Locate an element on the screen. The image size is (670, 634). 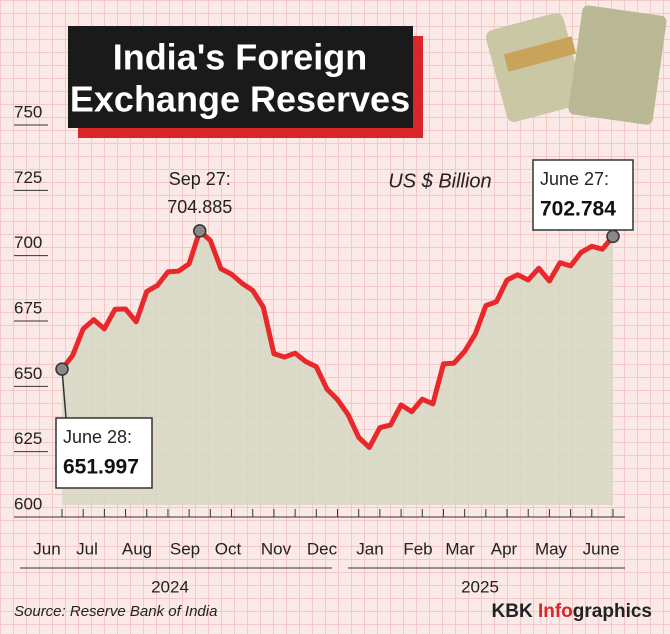
x-tick-label: Dec is located at coordinates (322, 548).